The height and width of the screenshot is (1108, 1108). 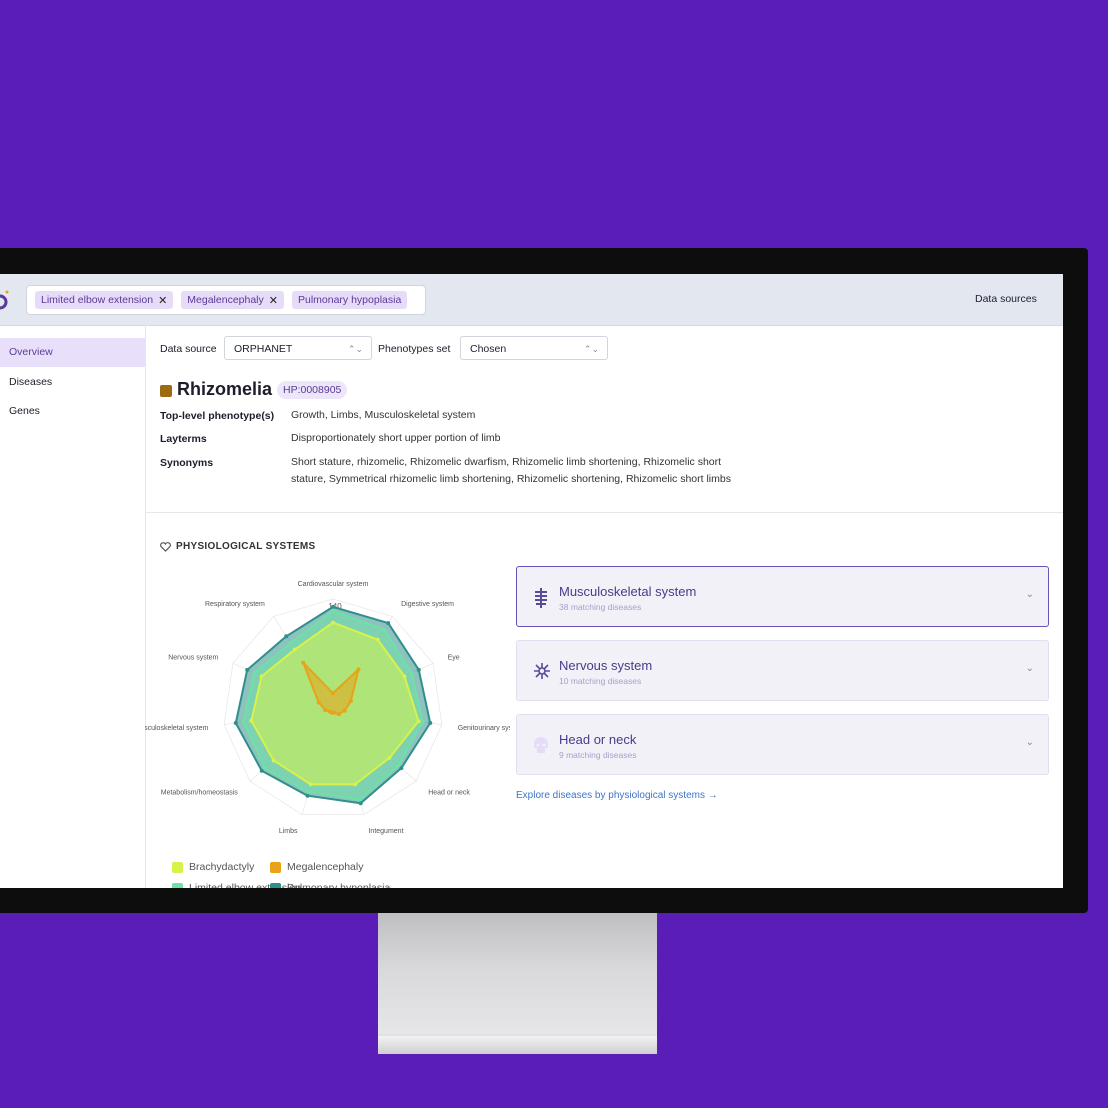 I want to click on legend-label: Pulmonary hypoplasia, so click(x=339, y=885).